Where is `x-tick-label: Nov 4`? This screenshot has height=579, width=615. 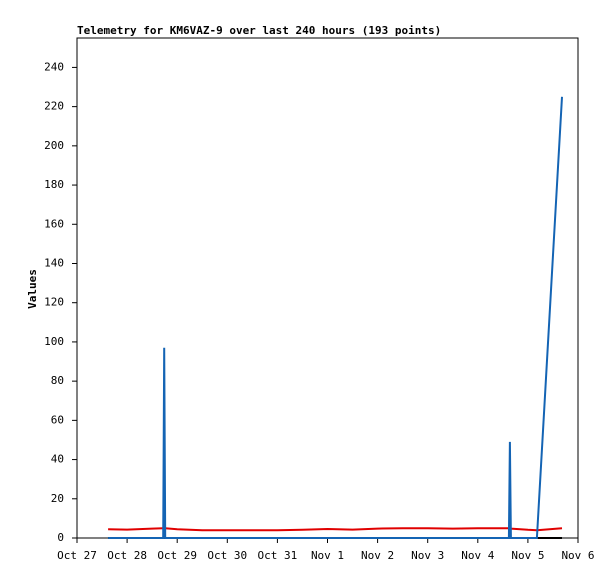
x-tick-label: Nov 4 is located at coordinates (477, 555).